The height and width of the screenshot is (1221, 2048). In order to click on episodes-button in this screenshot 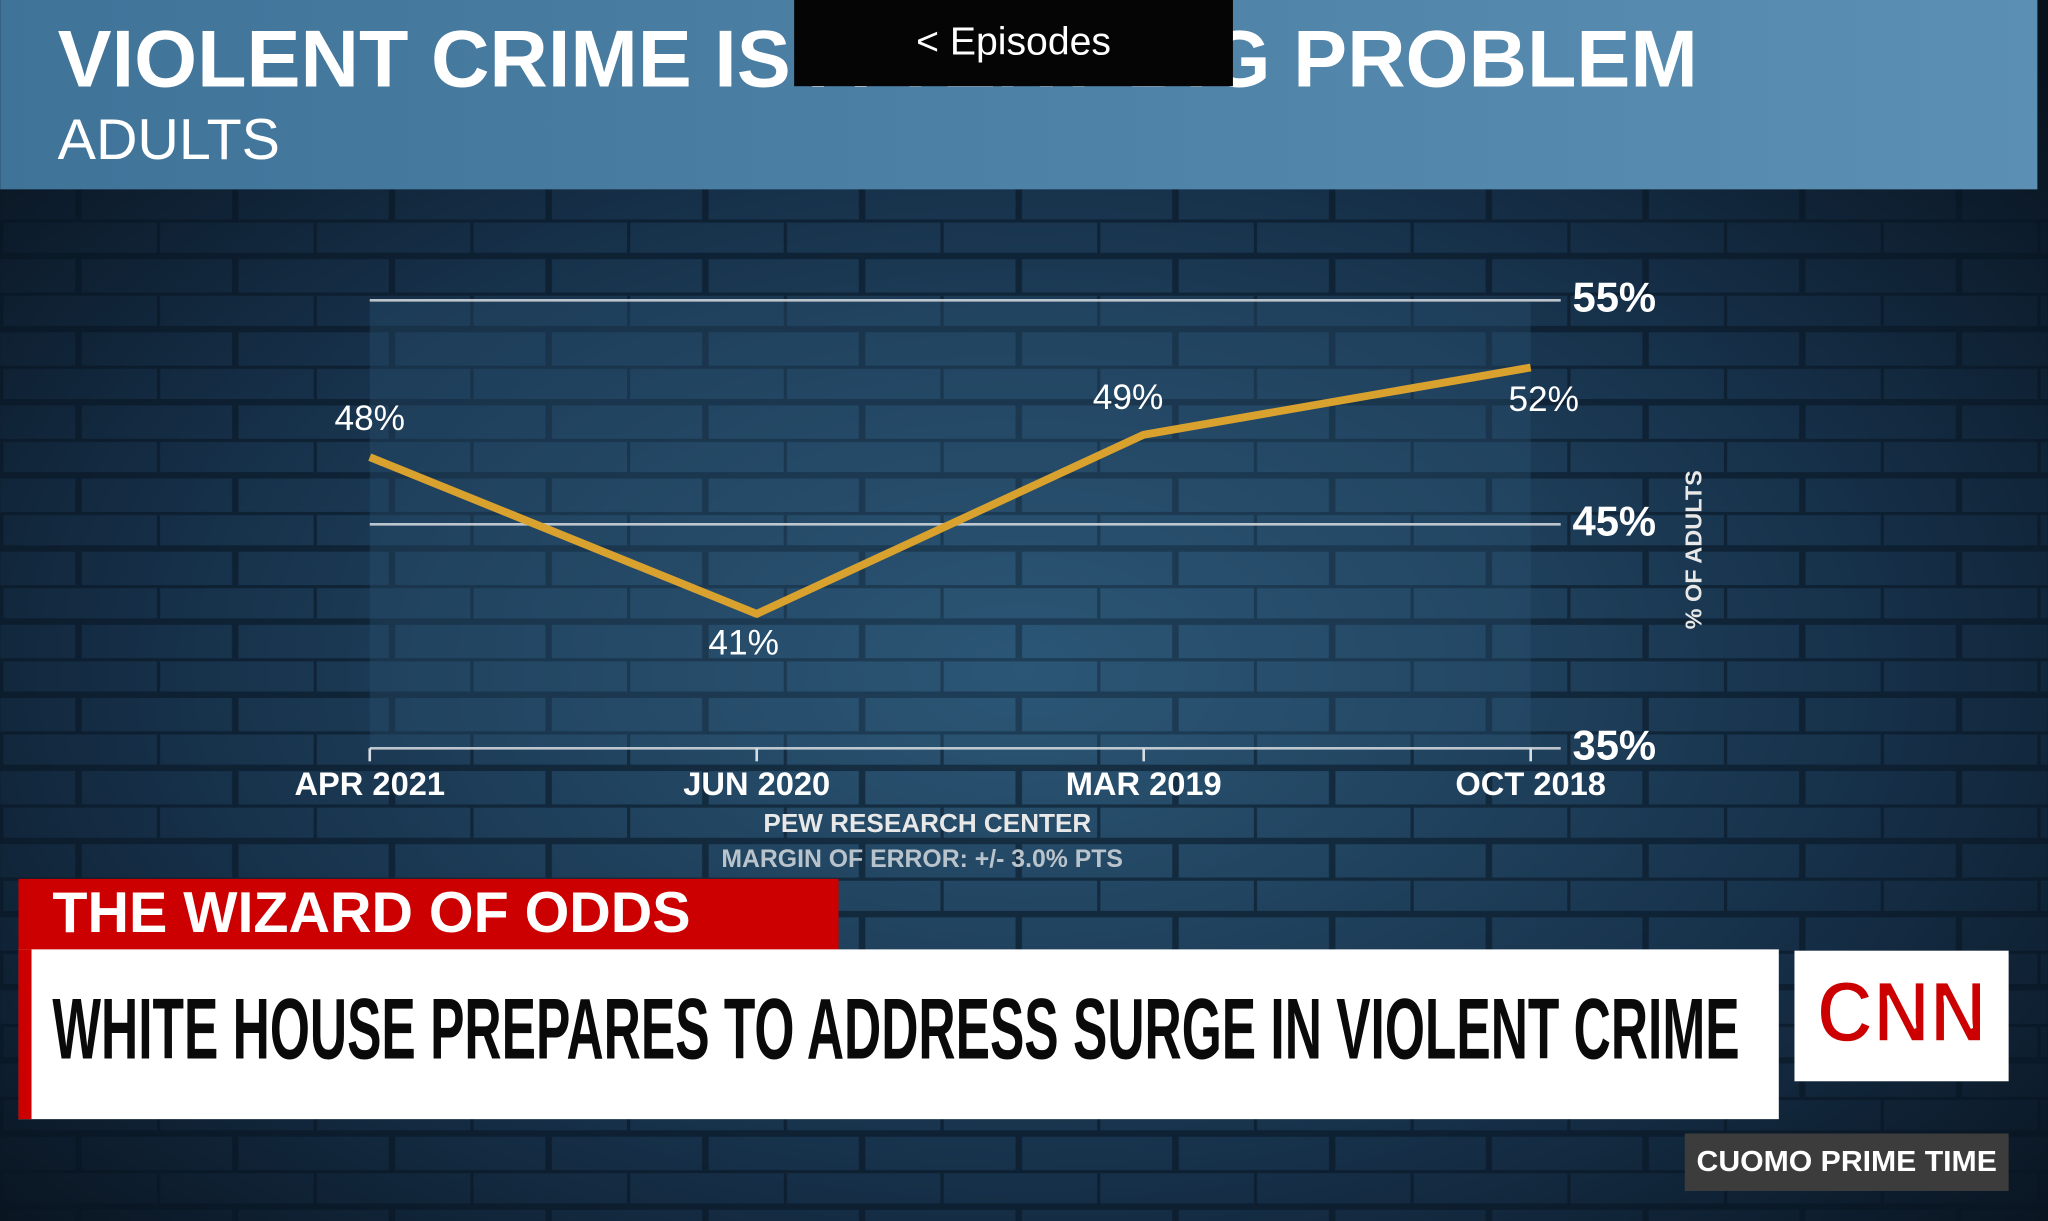, I will do `click(1013, 43)`.